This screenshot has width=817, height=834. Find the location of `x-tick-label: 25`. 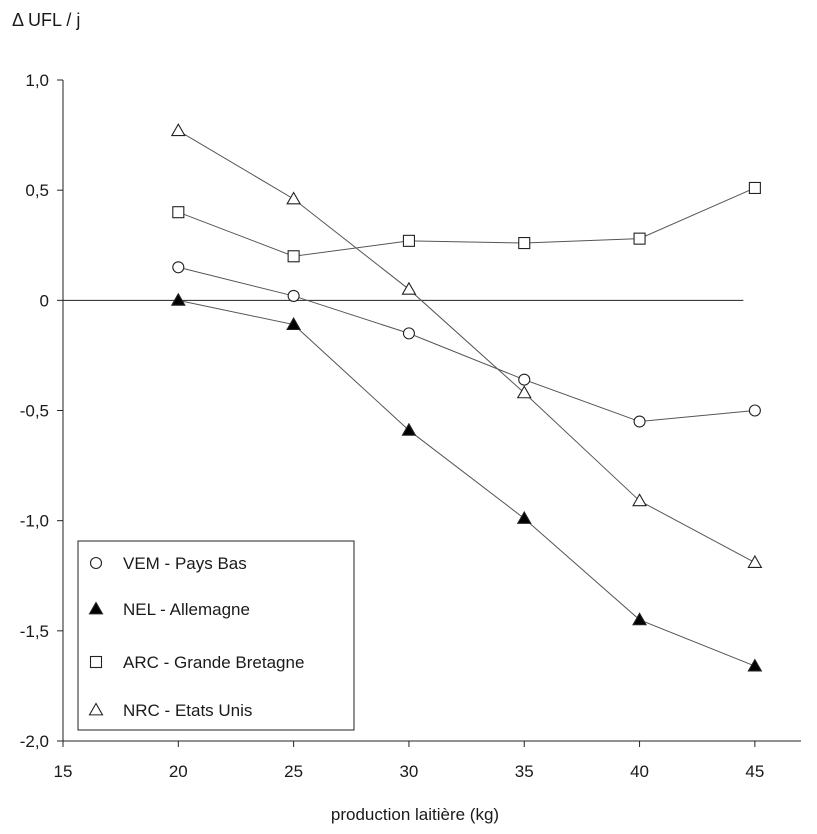

x-tick-label: 25 is located at coordinates (293, 771).